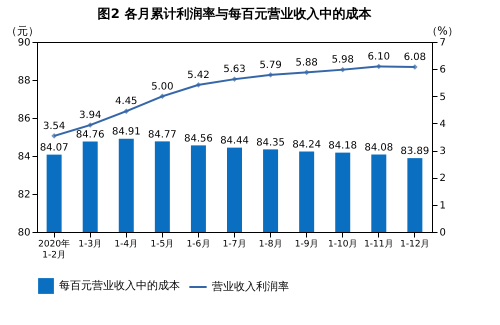  What do you see at coordinates (90, 135) in the screenshot?
I see `data-label: 84.76` at bounding box center [90, 135].